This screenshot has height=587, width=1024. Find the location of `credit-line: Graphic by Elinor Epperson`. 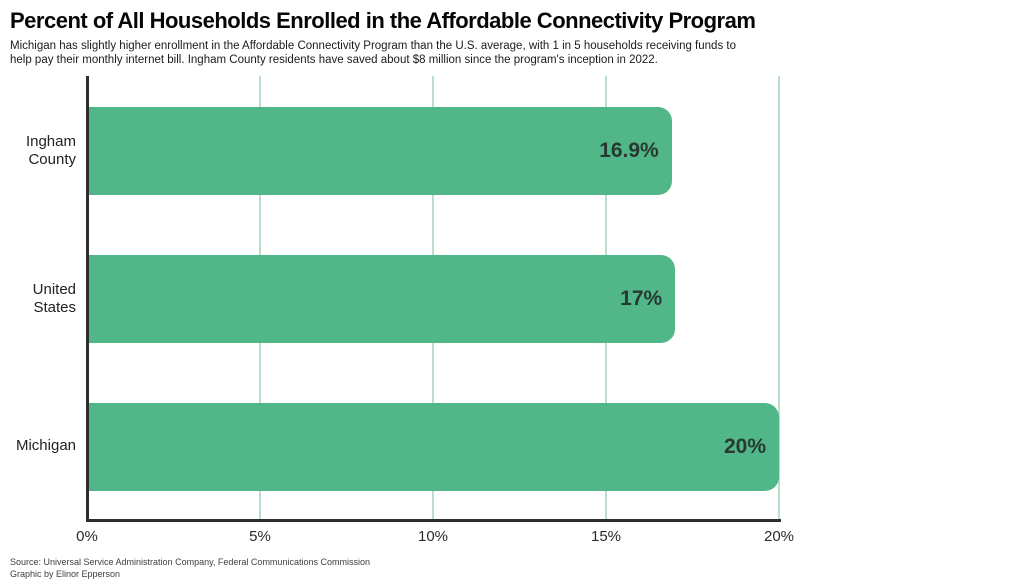

credit-line: Graphic by Elinor Epperson is located at coordinates (65, 573).